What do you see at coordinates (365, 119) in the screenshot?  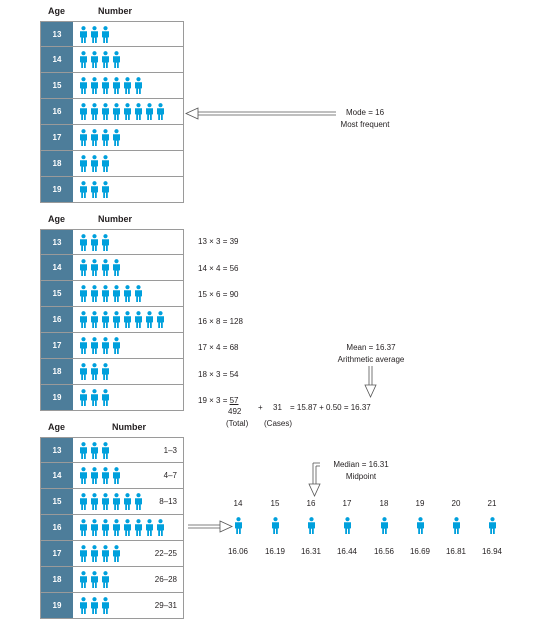 I see `mode-label: Mode = 16 Most frequent` at bounding box center [365, 119].